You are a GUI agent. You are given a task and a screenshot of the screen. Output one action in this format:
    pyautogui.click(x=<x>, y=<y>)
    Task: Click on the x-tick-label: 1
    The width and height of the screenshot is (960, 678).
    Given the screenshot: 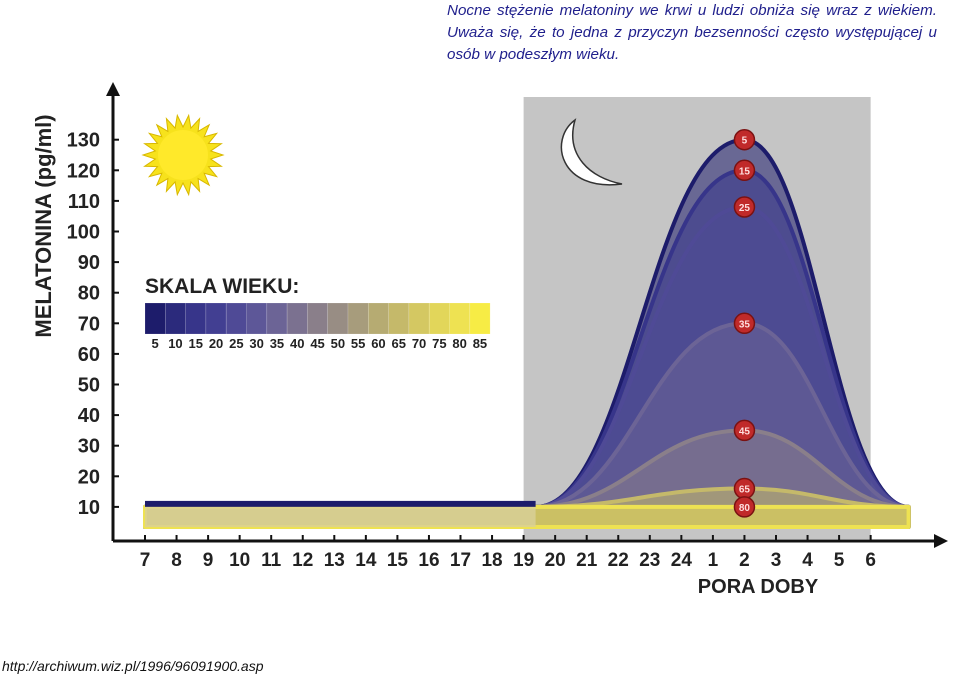 What is the action you would take?
    pyautogui.click(x=713, y=560)
    